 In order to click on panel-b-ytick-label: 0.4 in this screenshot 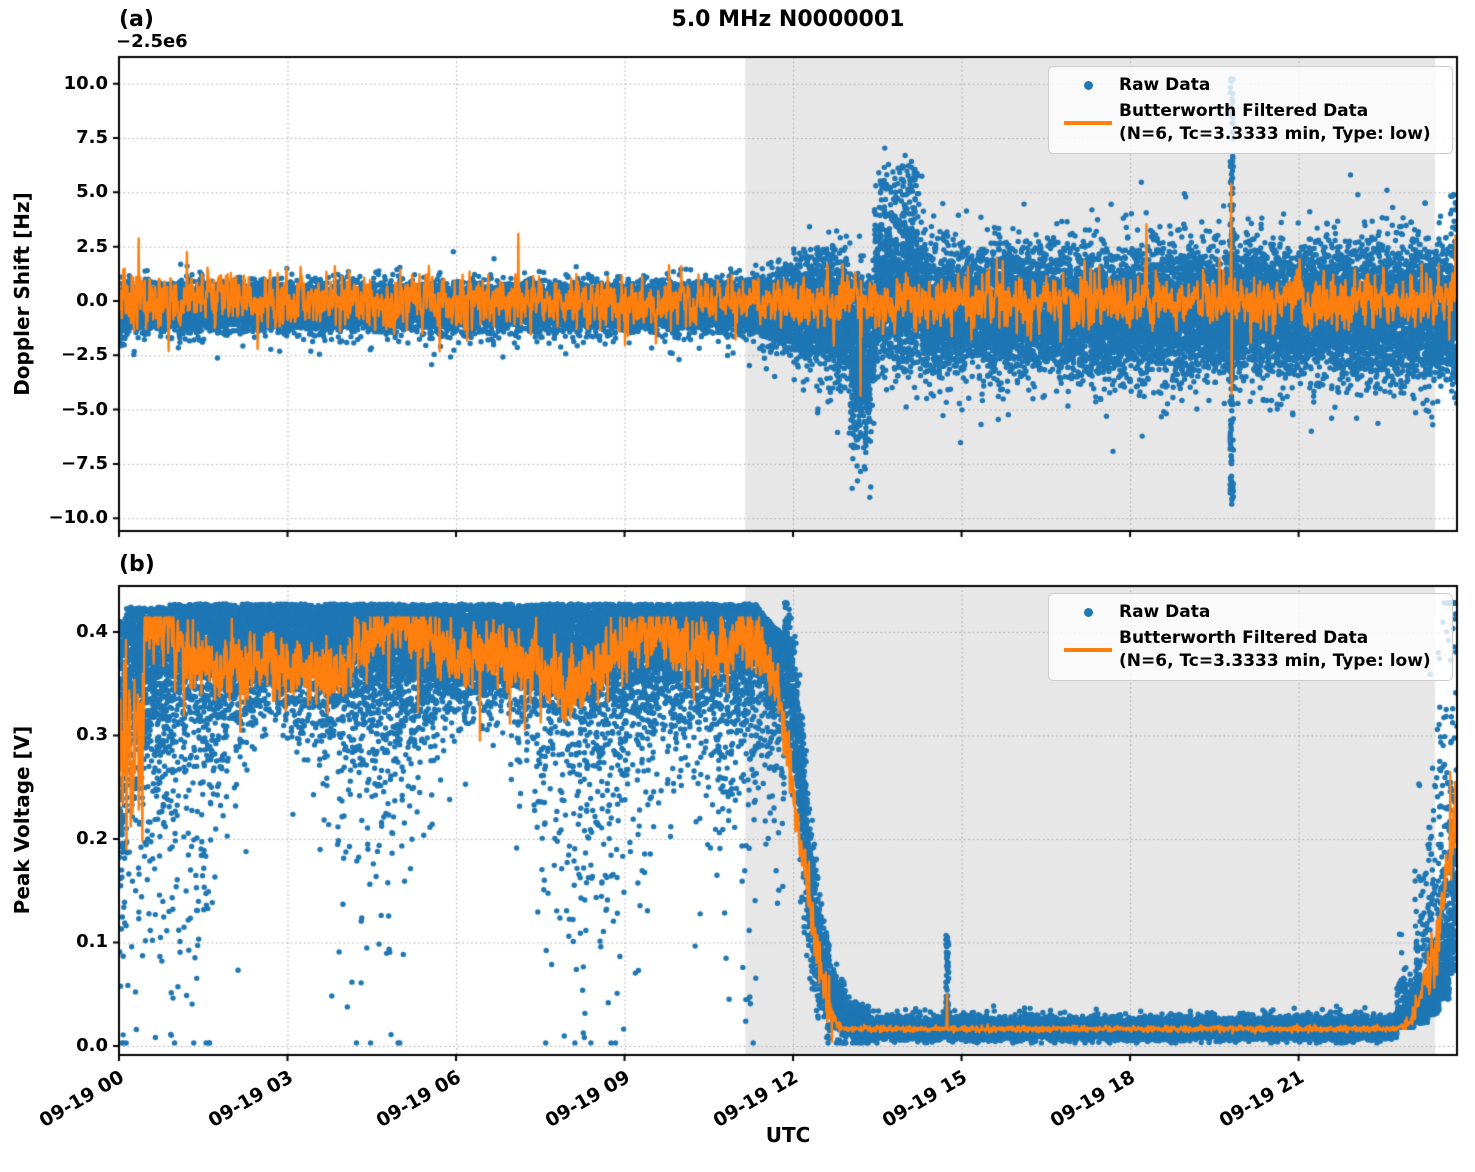, I will do `click(92, 631)`.